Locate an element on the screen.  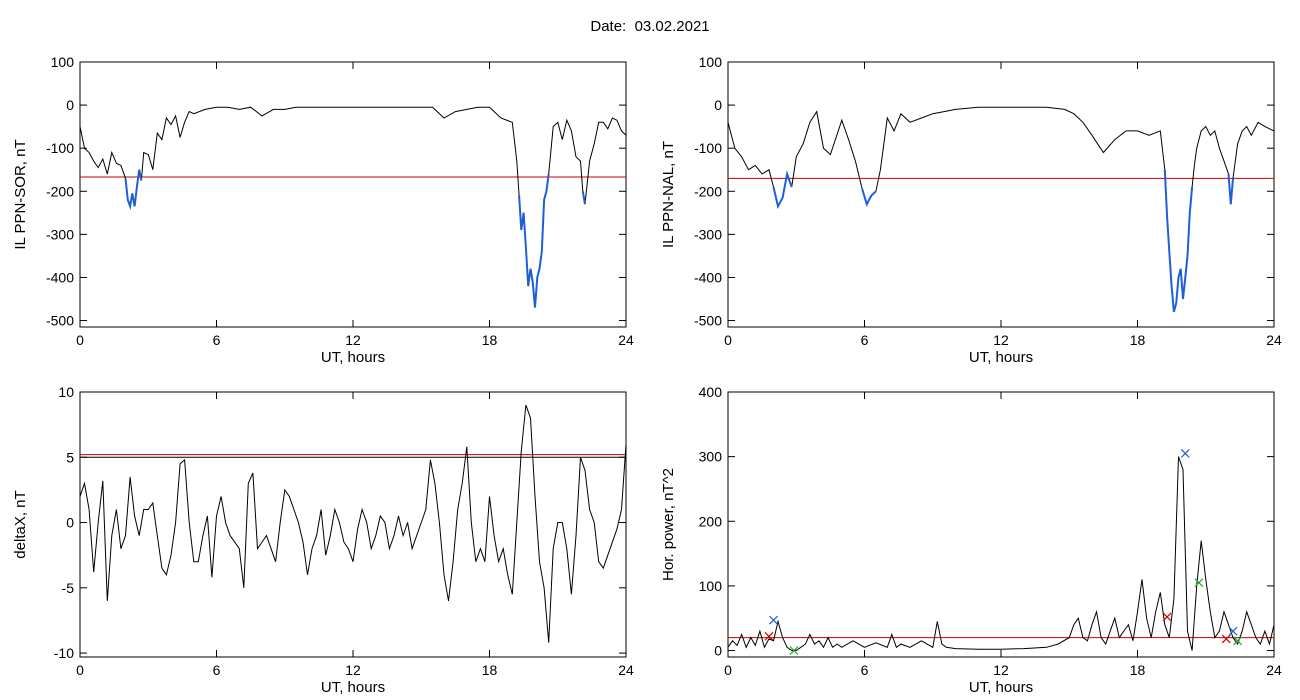
date-label: Date: is located at coordinates (608, 26).